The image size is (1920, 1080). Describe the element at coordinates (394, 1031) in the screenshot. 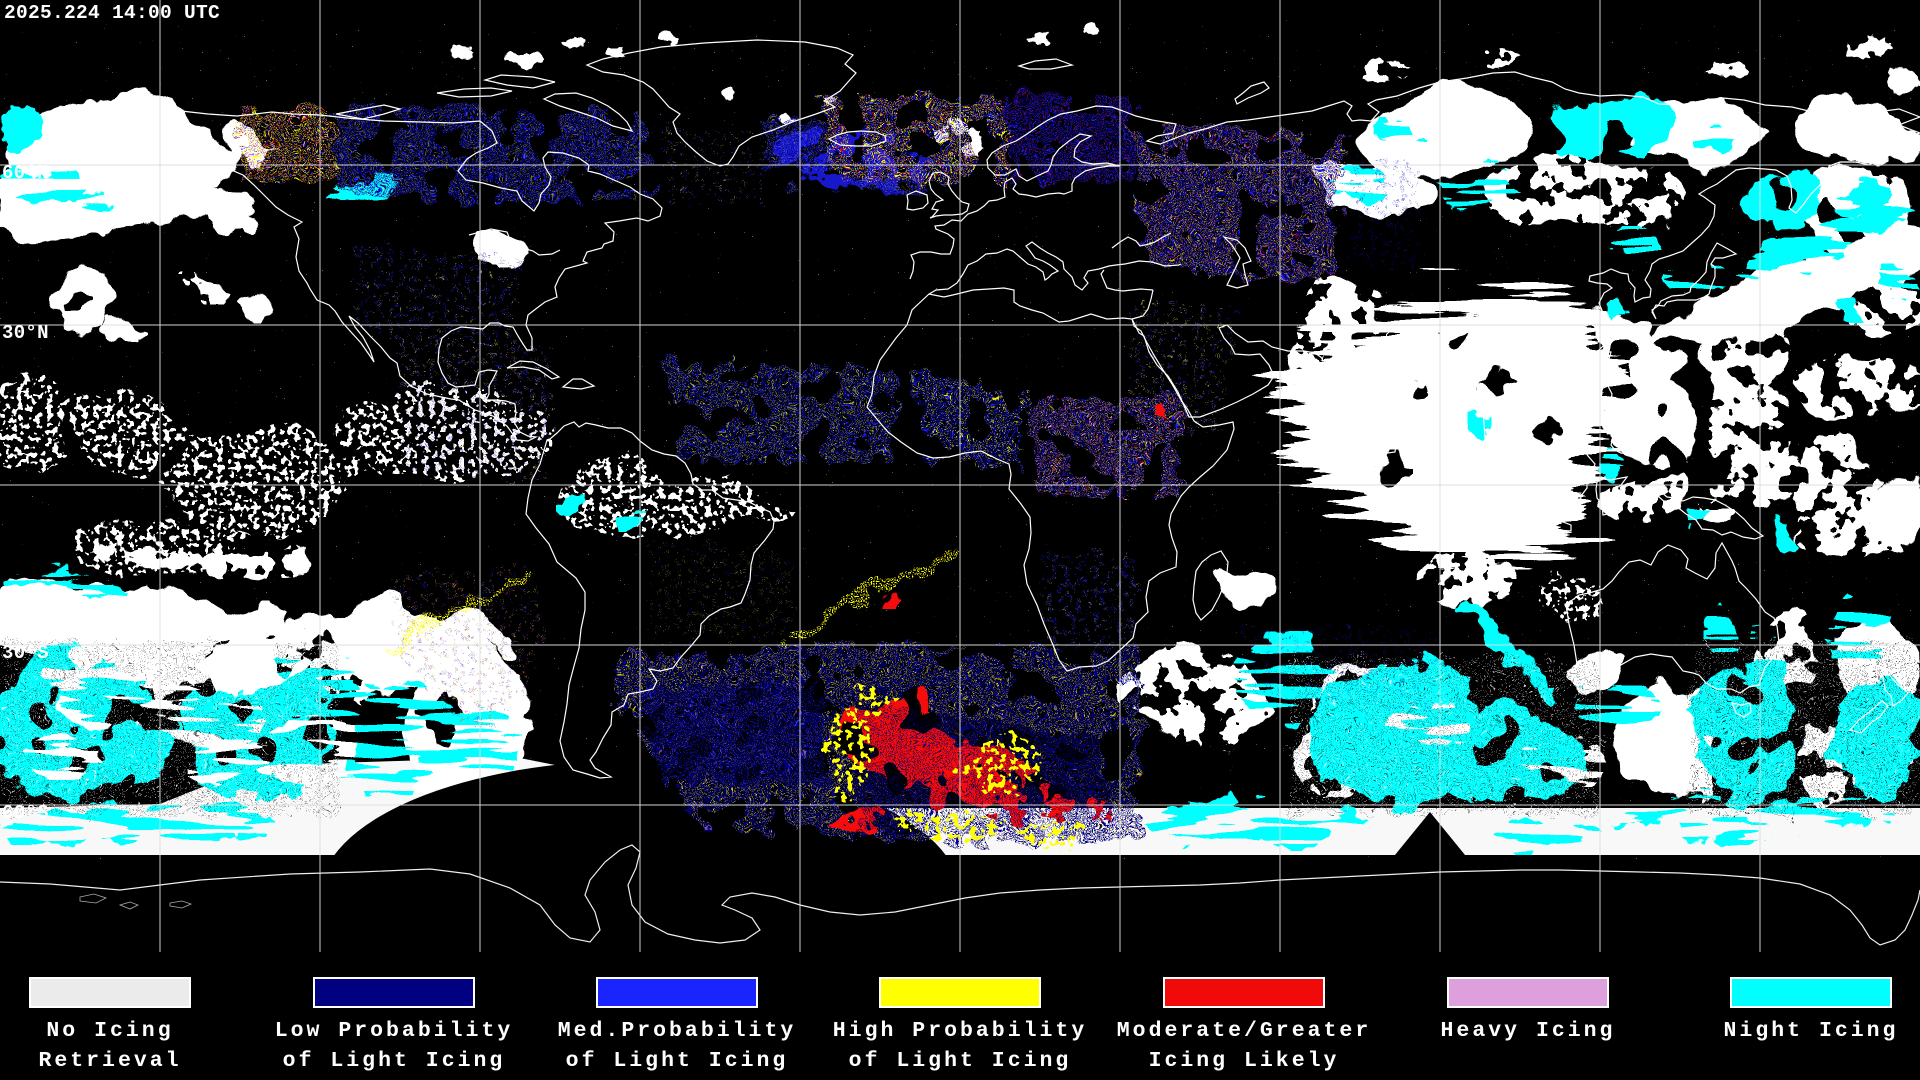

I see `svg-text: Low Probability` at that location.